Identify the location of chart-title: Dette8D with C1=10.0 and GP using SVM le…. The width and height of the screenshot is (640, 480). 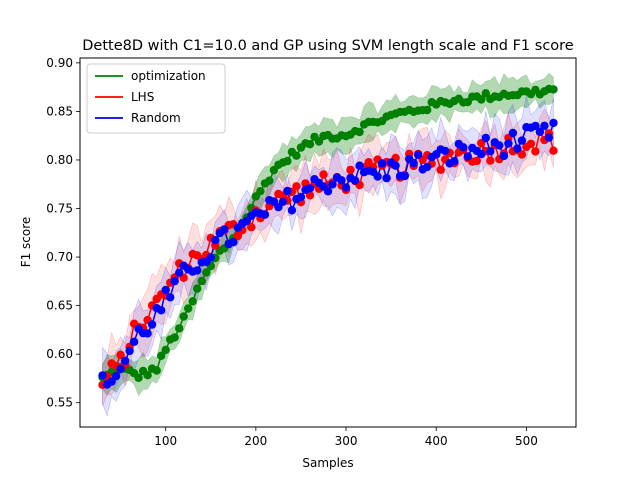
(328, 46).